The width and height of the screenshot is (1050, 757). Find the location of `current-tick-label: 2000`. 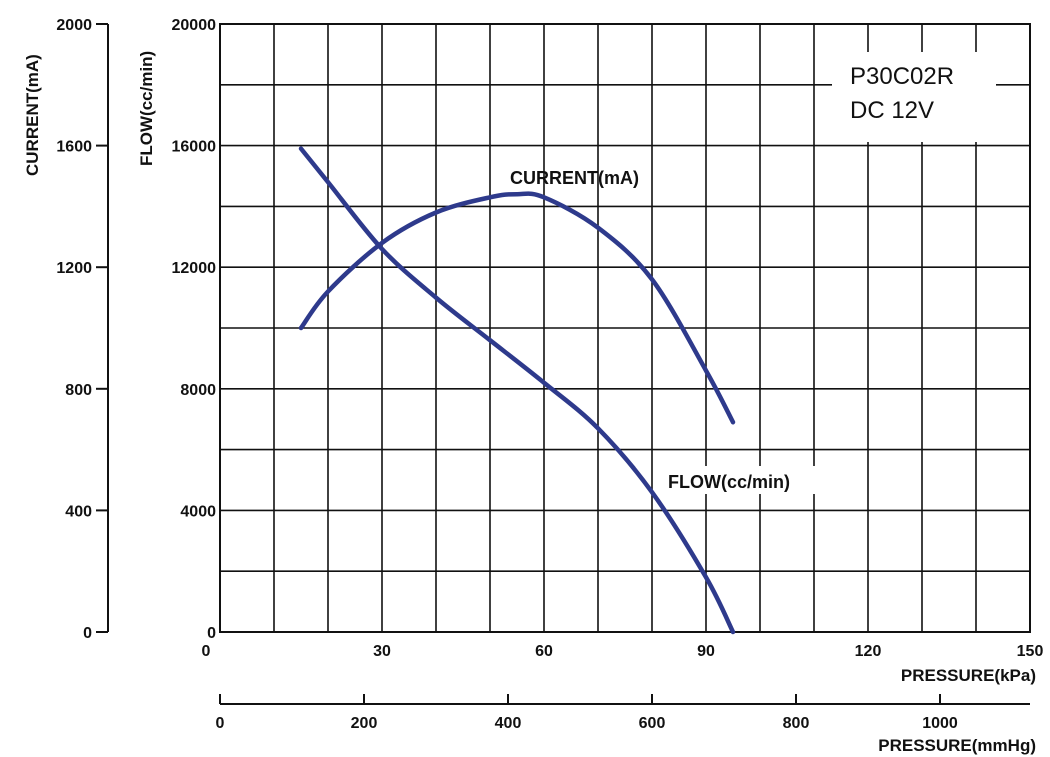

current-tick-label: 2000 is located at coordinates (74, 25).